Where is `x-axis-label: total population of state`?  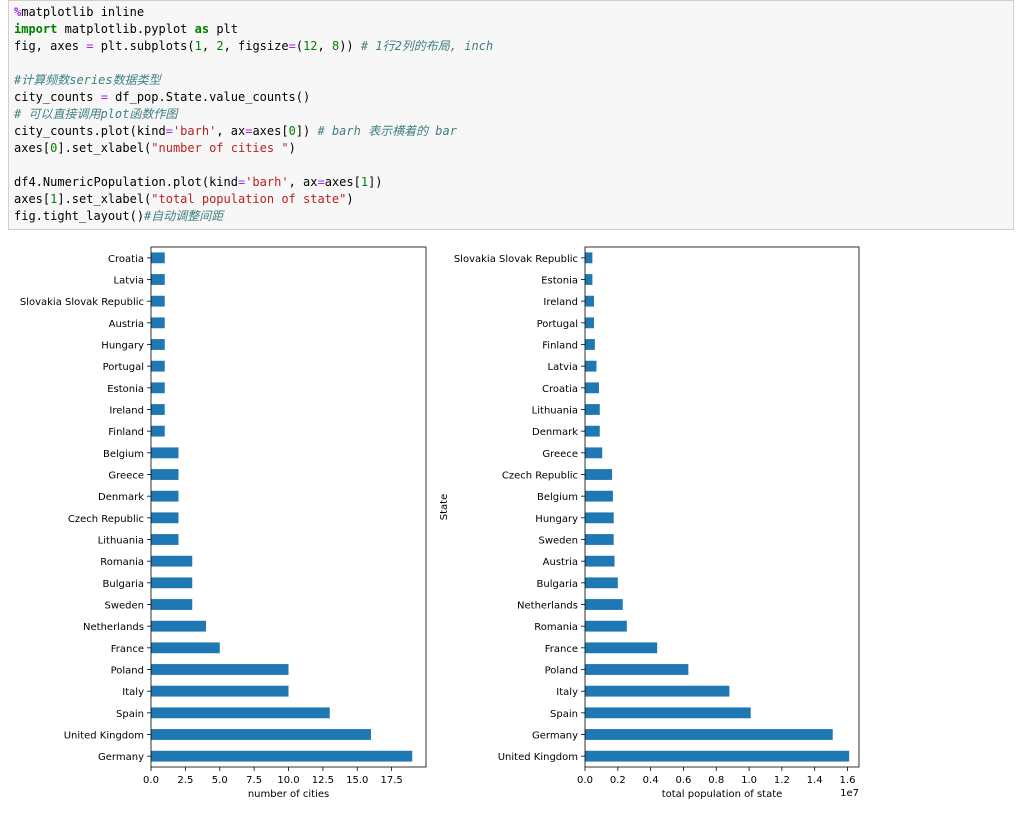
x-axis-label: total population of state is located at coordinates (722, 794).